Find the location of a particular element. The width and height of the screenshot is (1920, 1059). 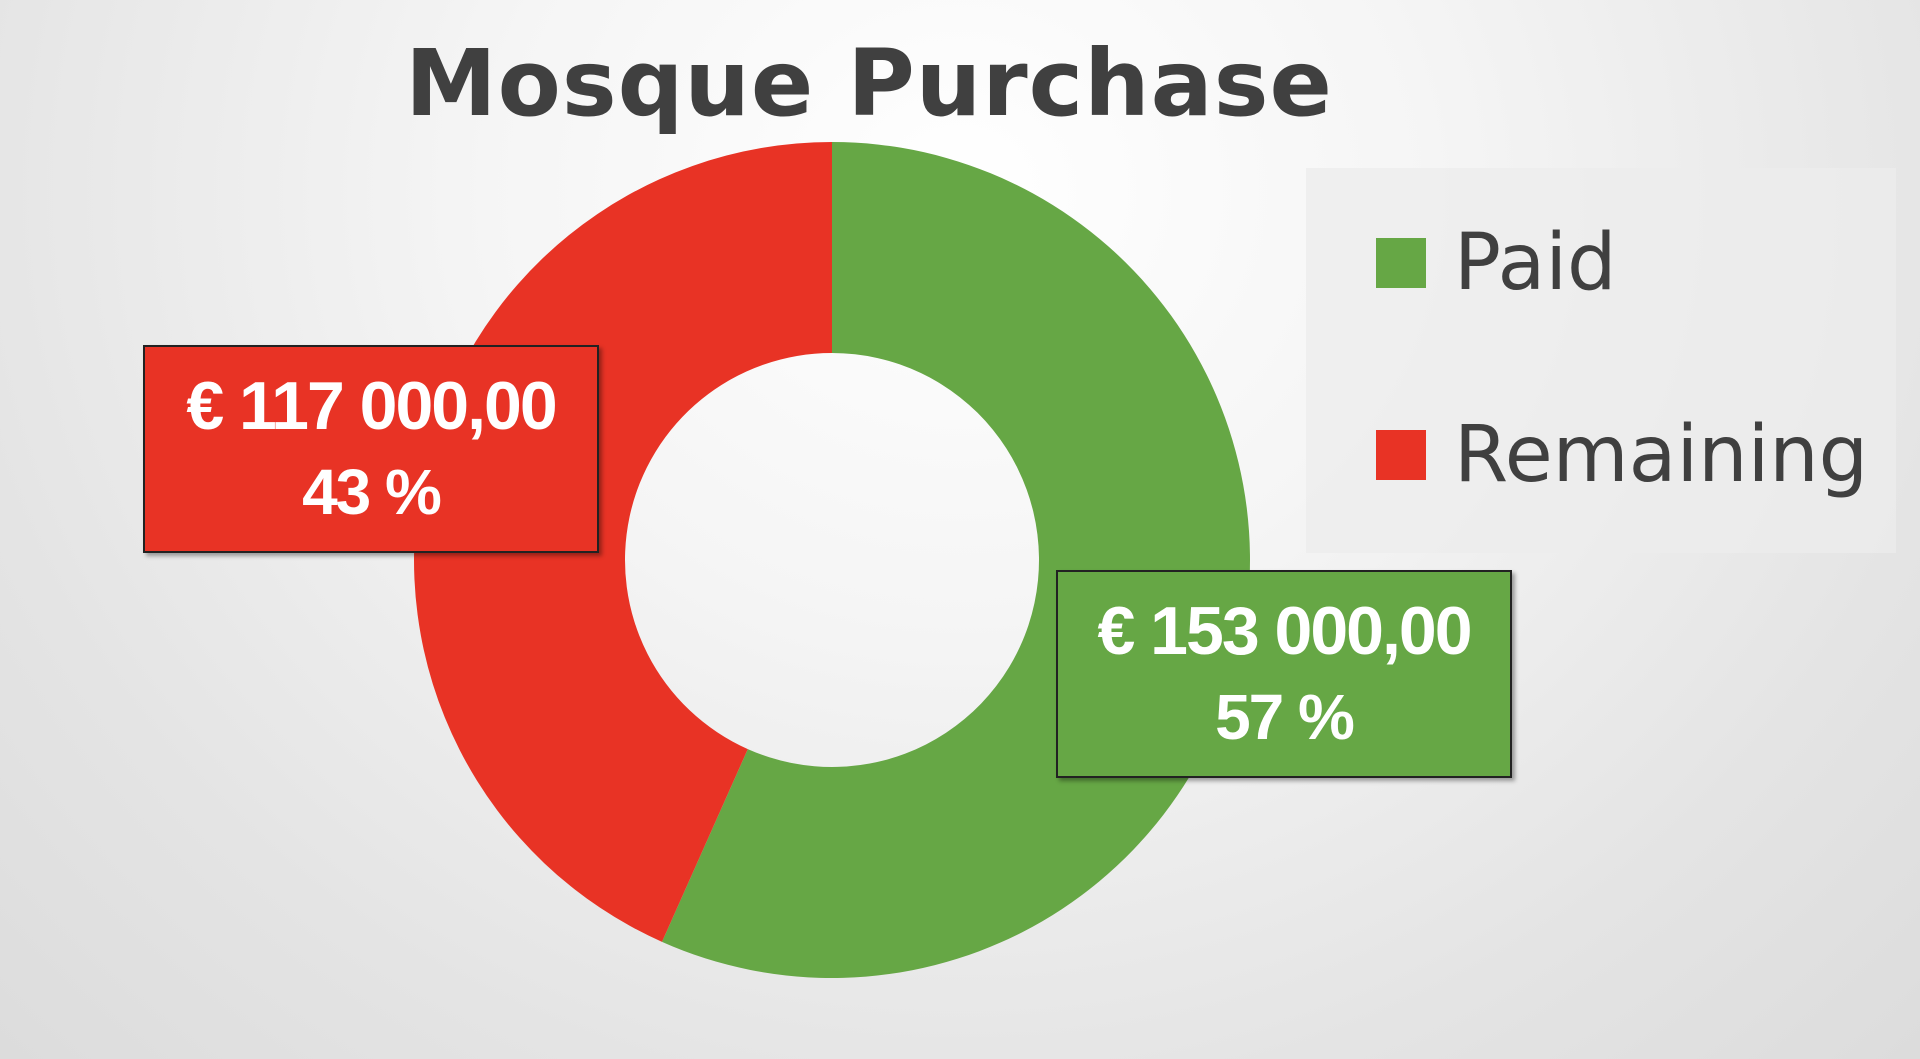

legend: Paid Remaining is located at coordinates (1601, 360).